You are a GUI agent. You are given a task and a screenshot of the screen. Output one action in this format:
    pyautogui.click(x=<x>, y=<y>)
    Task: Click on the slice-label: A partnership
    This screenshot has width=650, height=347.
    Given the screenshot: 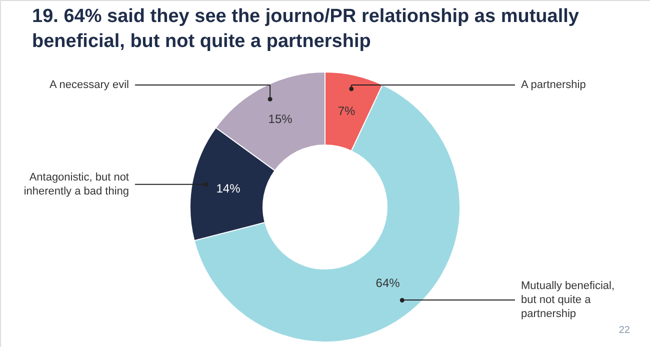 What is the action you would take?
    pyautogui.click(x=553, y=85)
    